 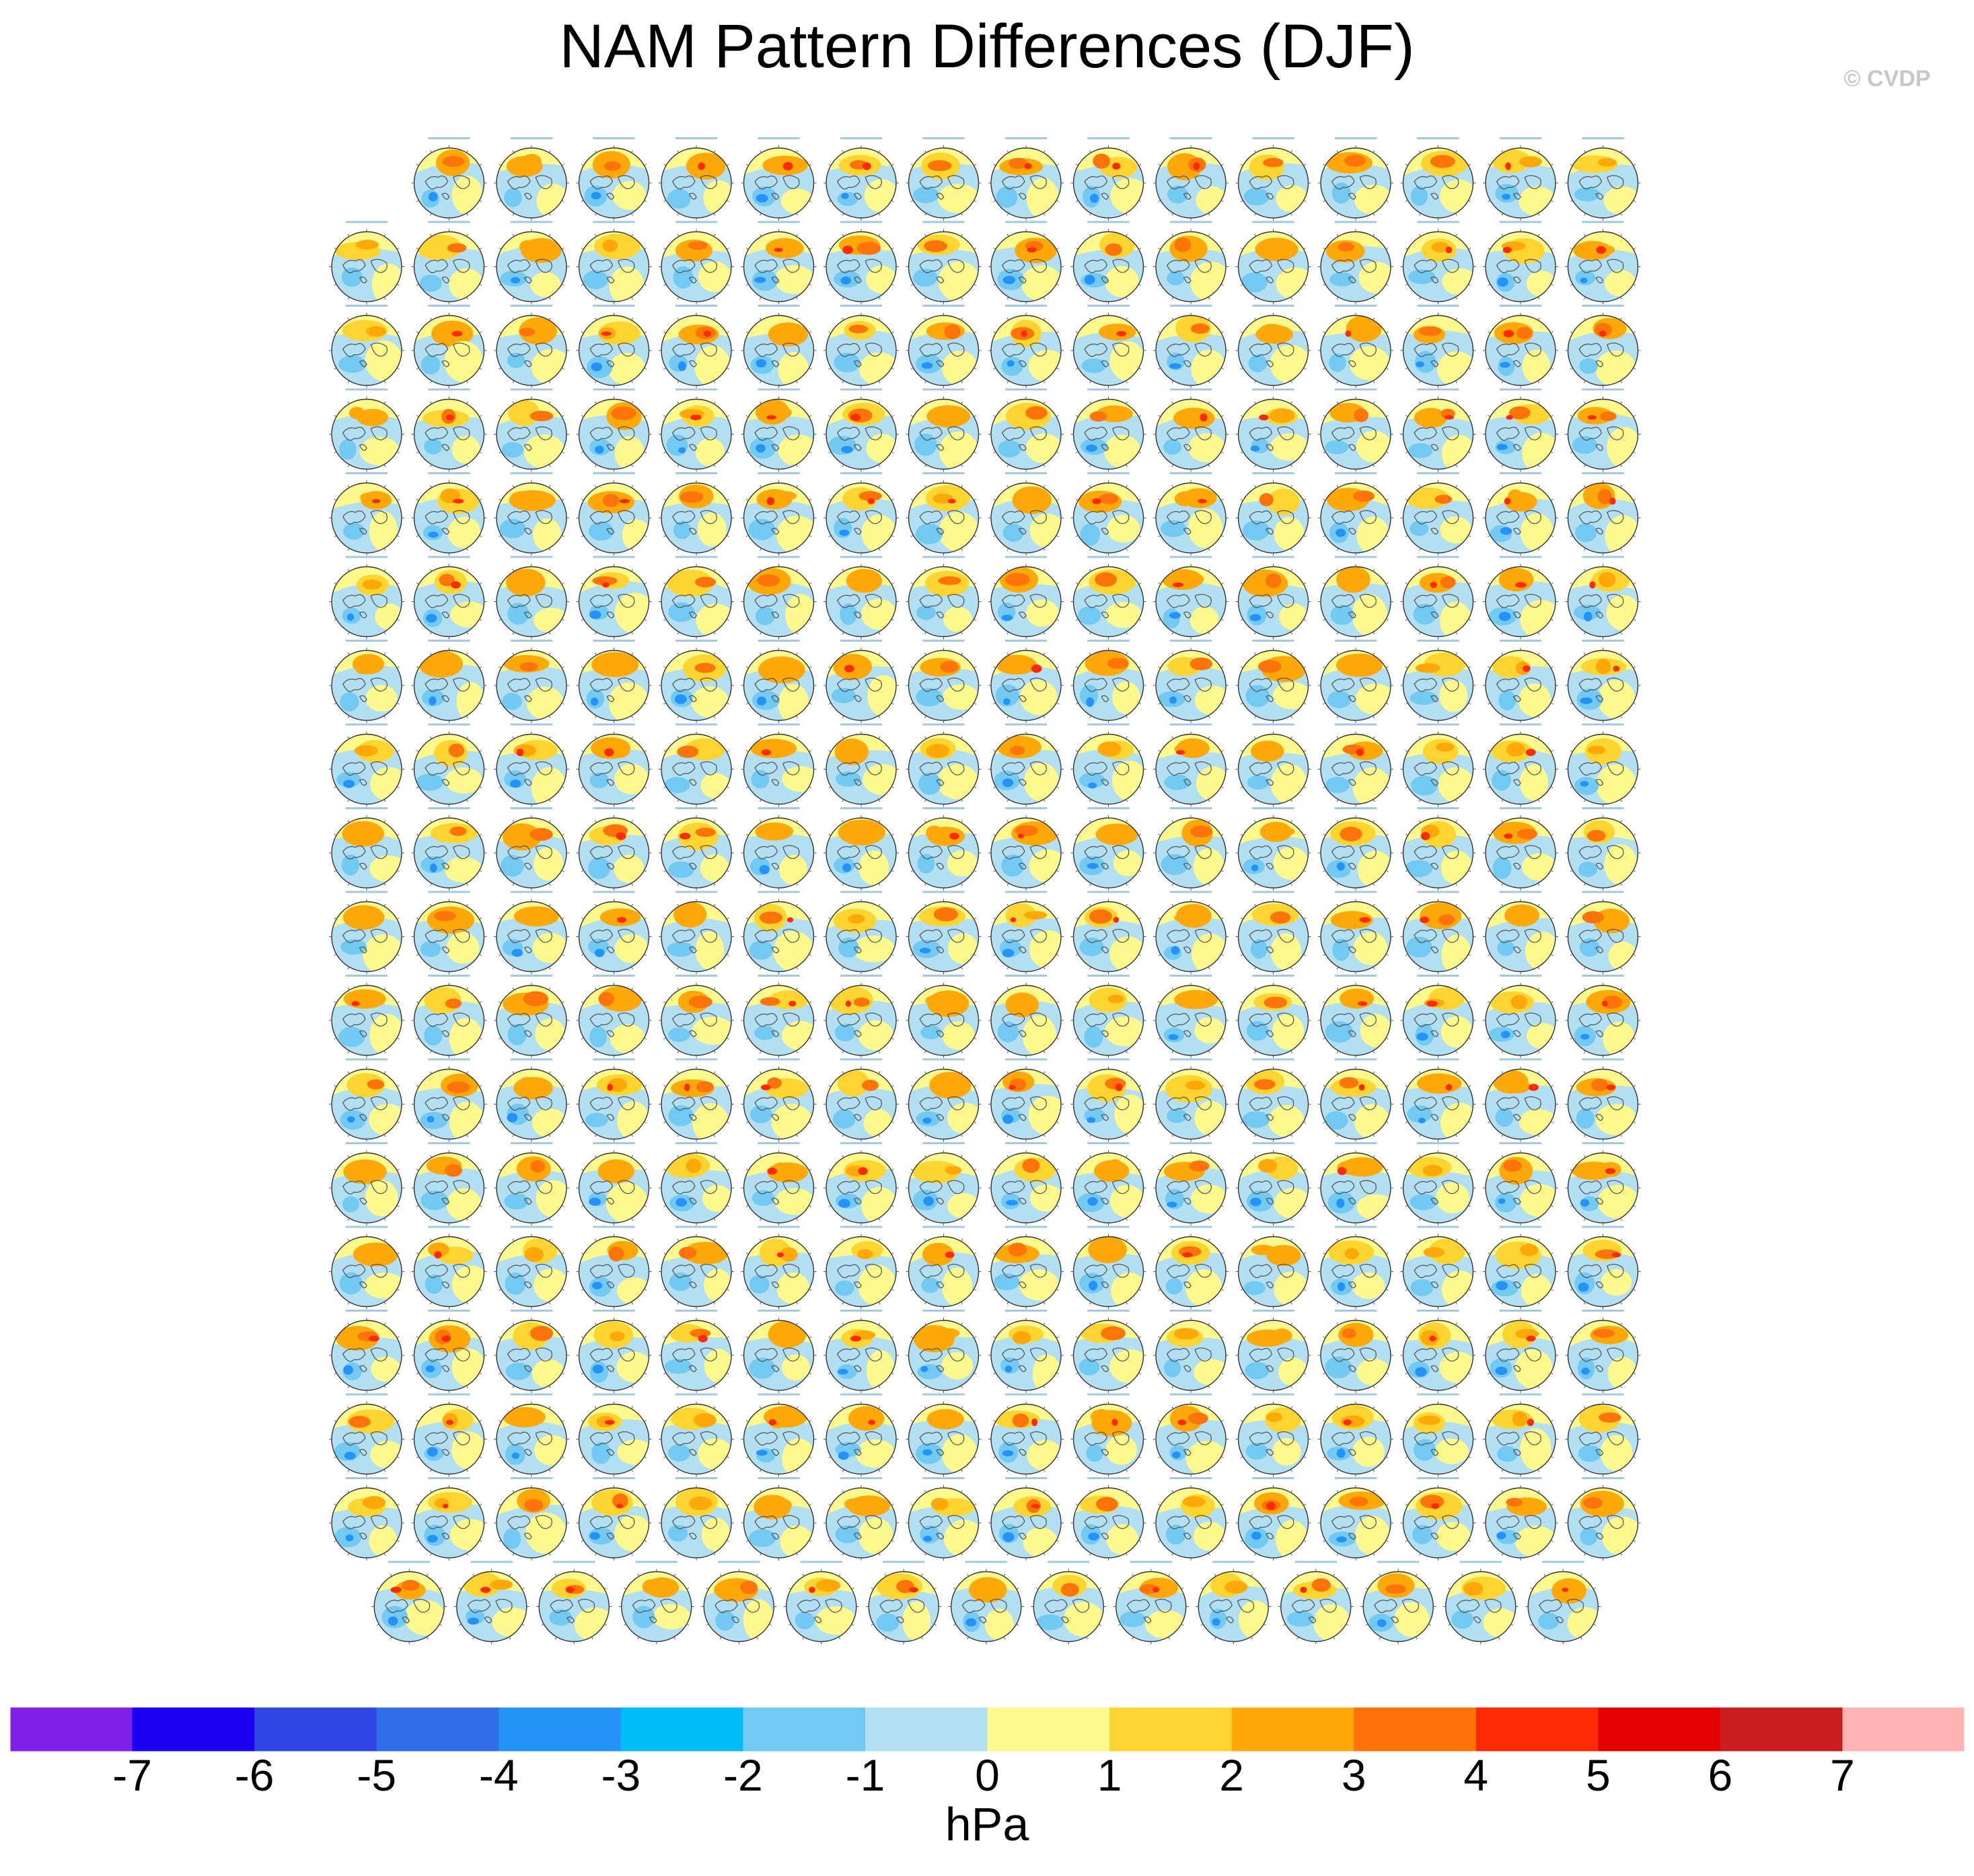 I want to click on colorbar-tick-label: -6, so click(x=255, y=1775).